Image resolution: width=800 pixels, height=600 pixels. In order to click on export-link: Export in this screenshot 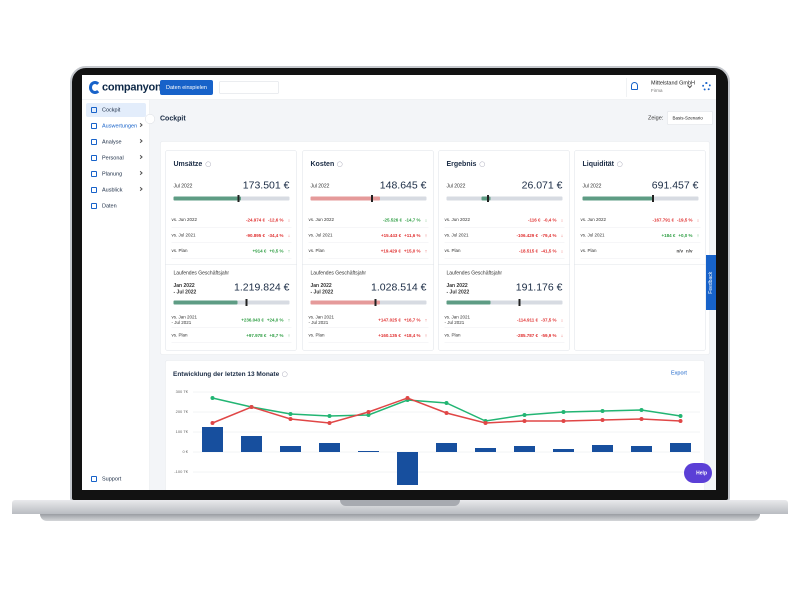, I will do `click(679, 373)`.